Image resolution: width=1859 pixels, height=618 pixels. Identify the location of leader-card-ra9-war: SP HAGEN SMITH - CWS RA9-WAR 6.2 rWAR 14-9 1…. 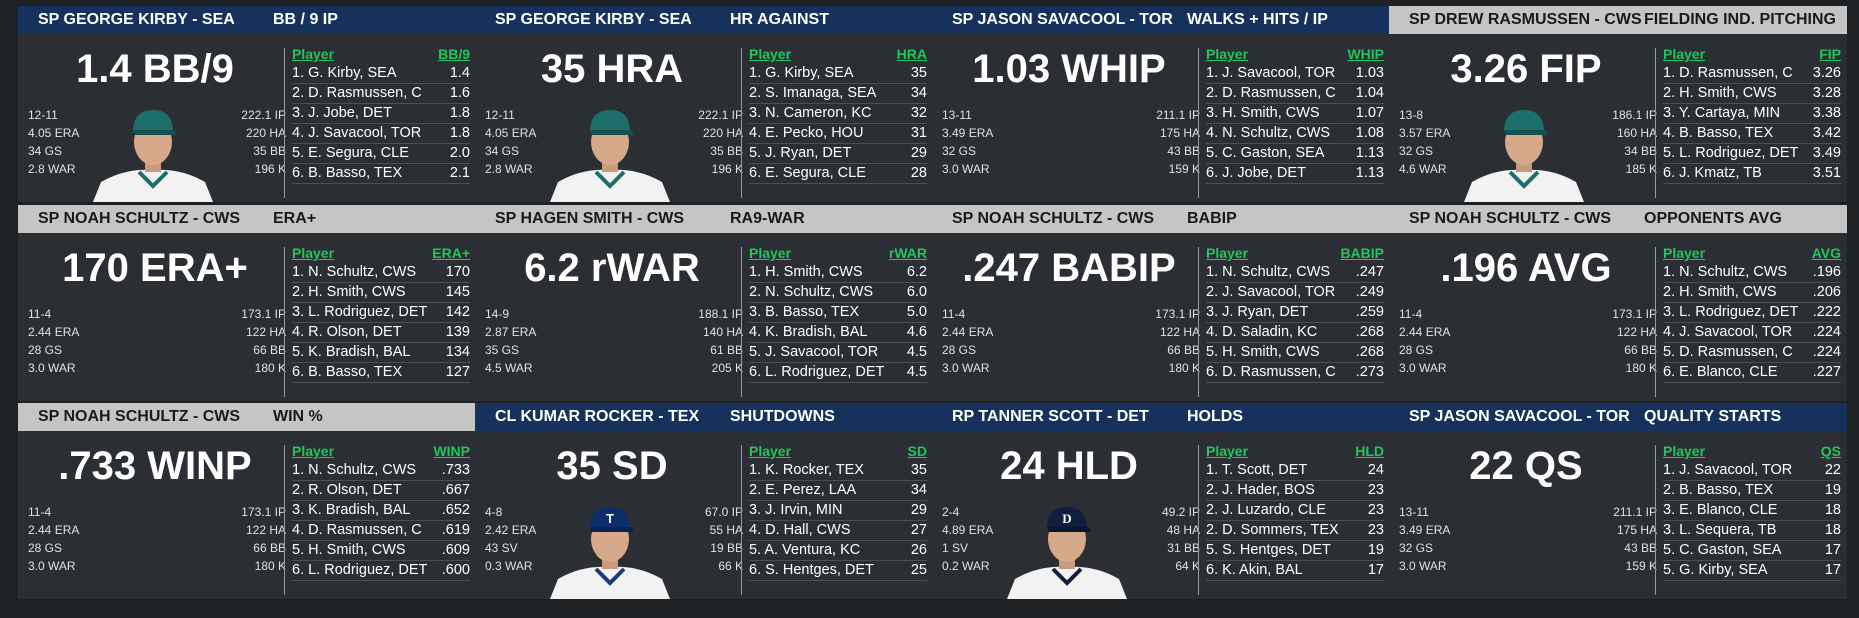
(704, 303).